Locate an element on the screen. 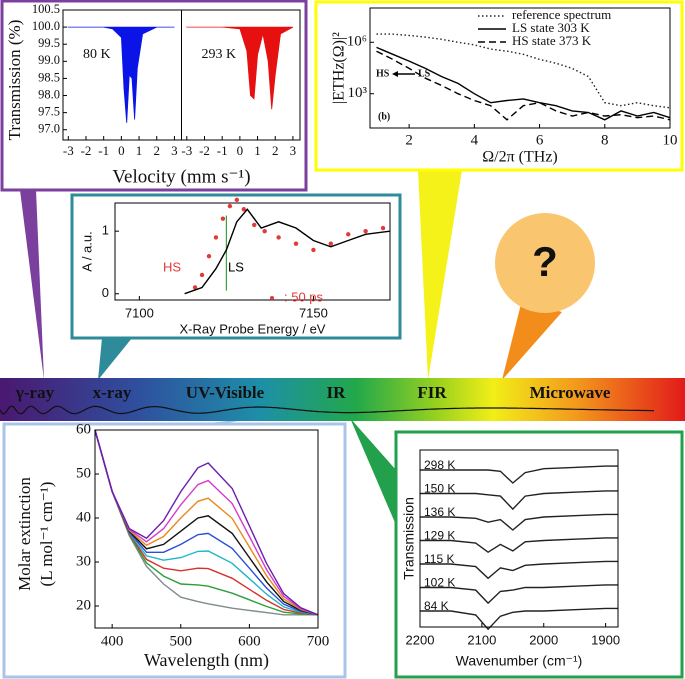 This screenshot has height=679, width=685. trace-label: 102 K is located at coordinates (439, 583).